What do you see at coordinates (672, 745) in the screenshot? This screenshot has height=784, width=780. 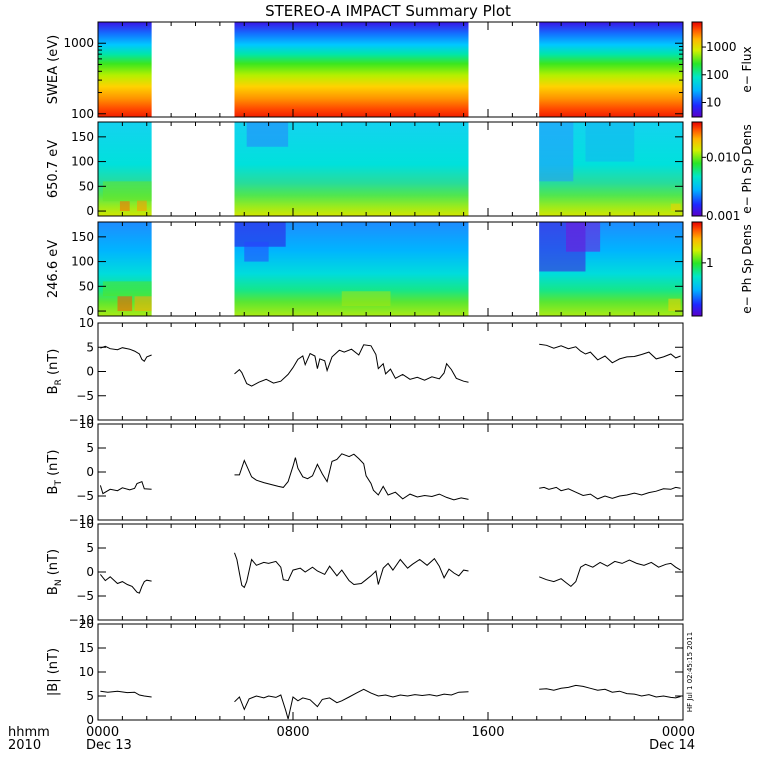 I see `date-label-end: Dec 14` at bounding box center [672, 745].